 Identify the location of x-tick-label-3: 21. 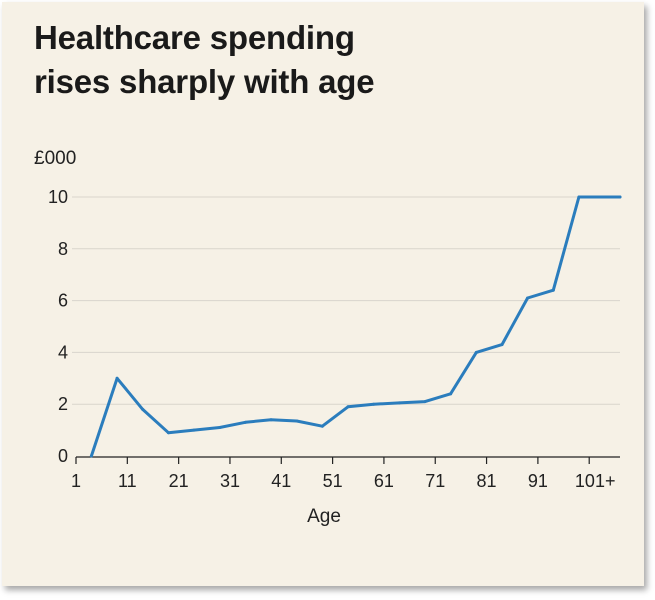
(179, 481).